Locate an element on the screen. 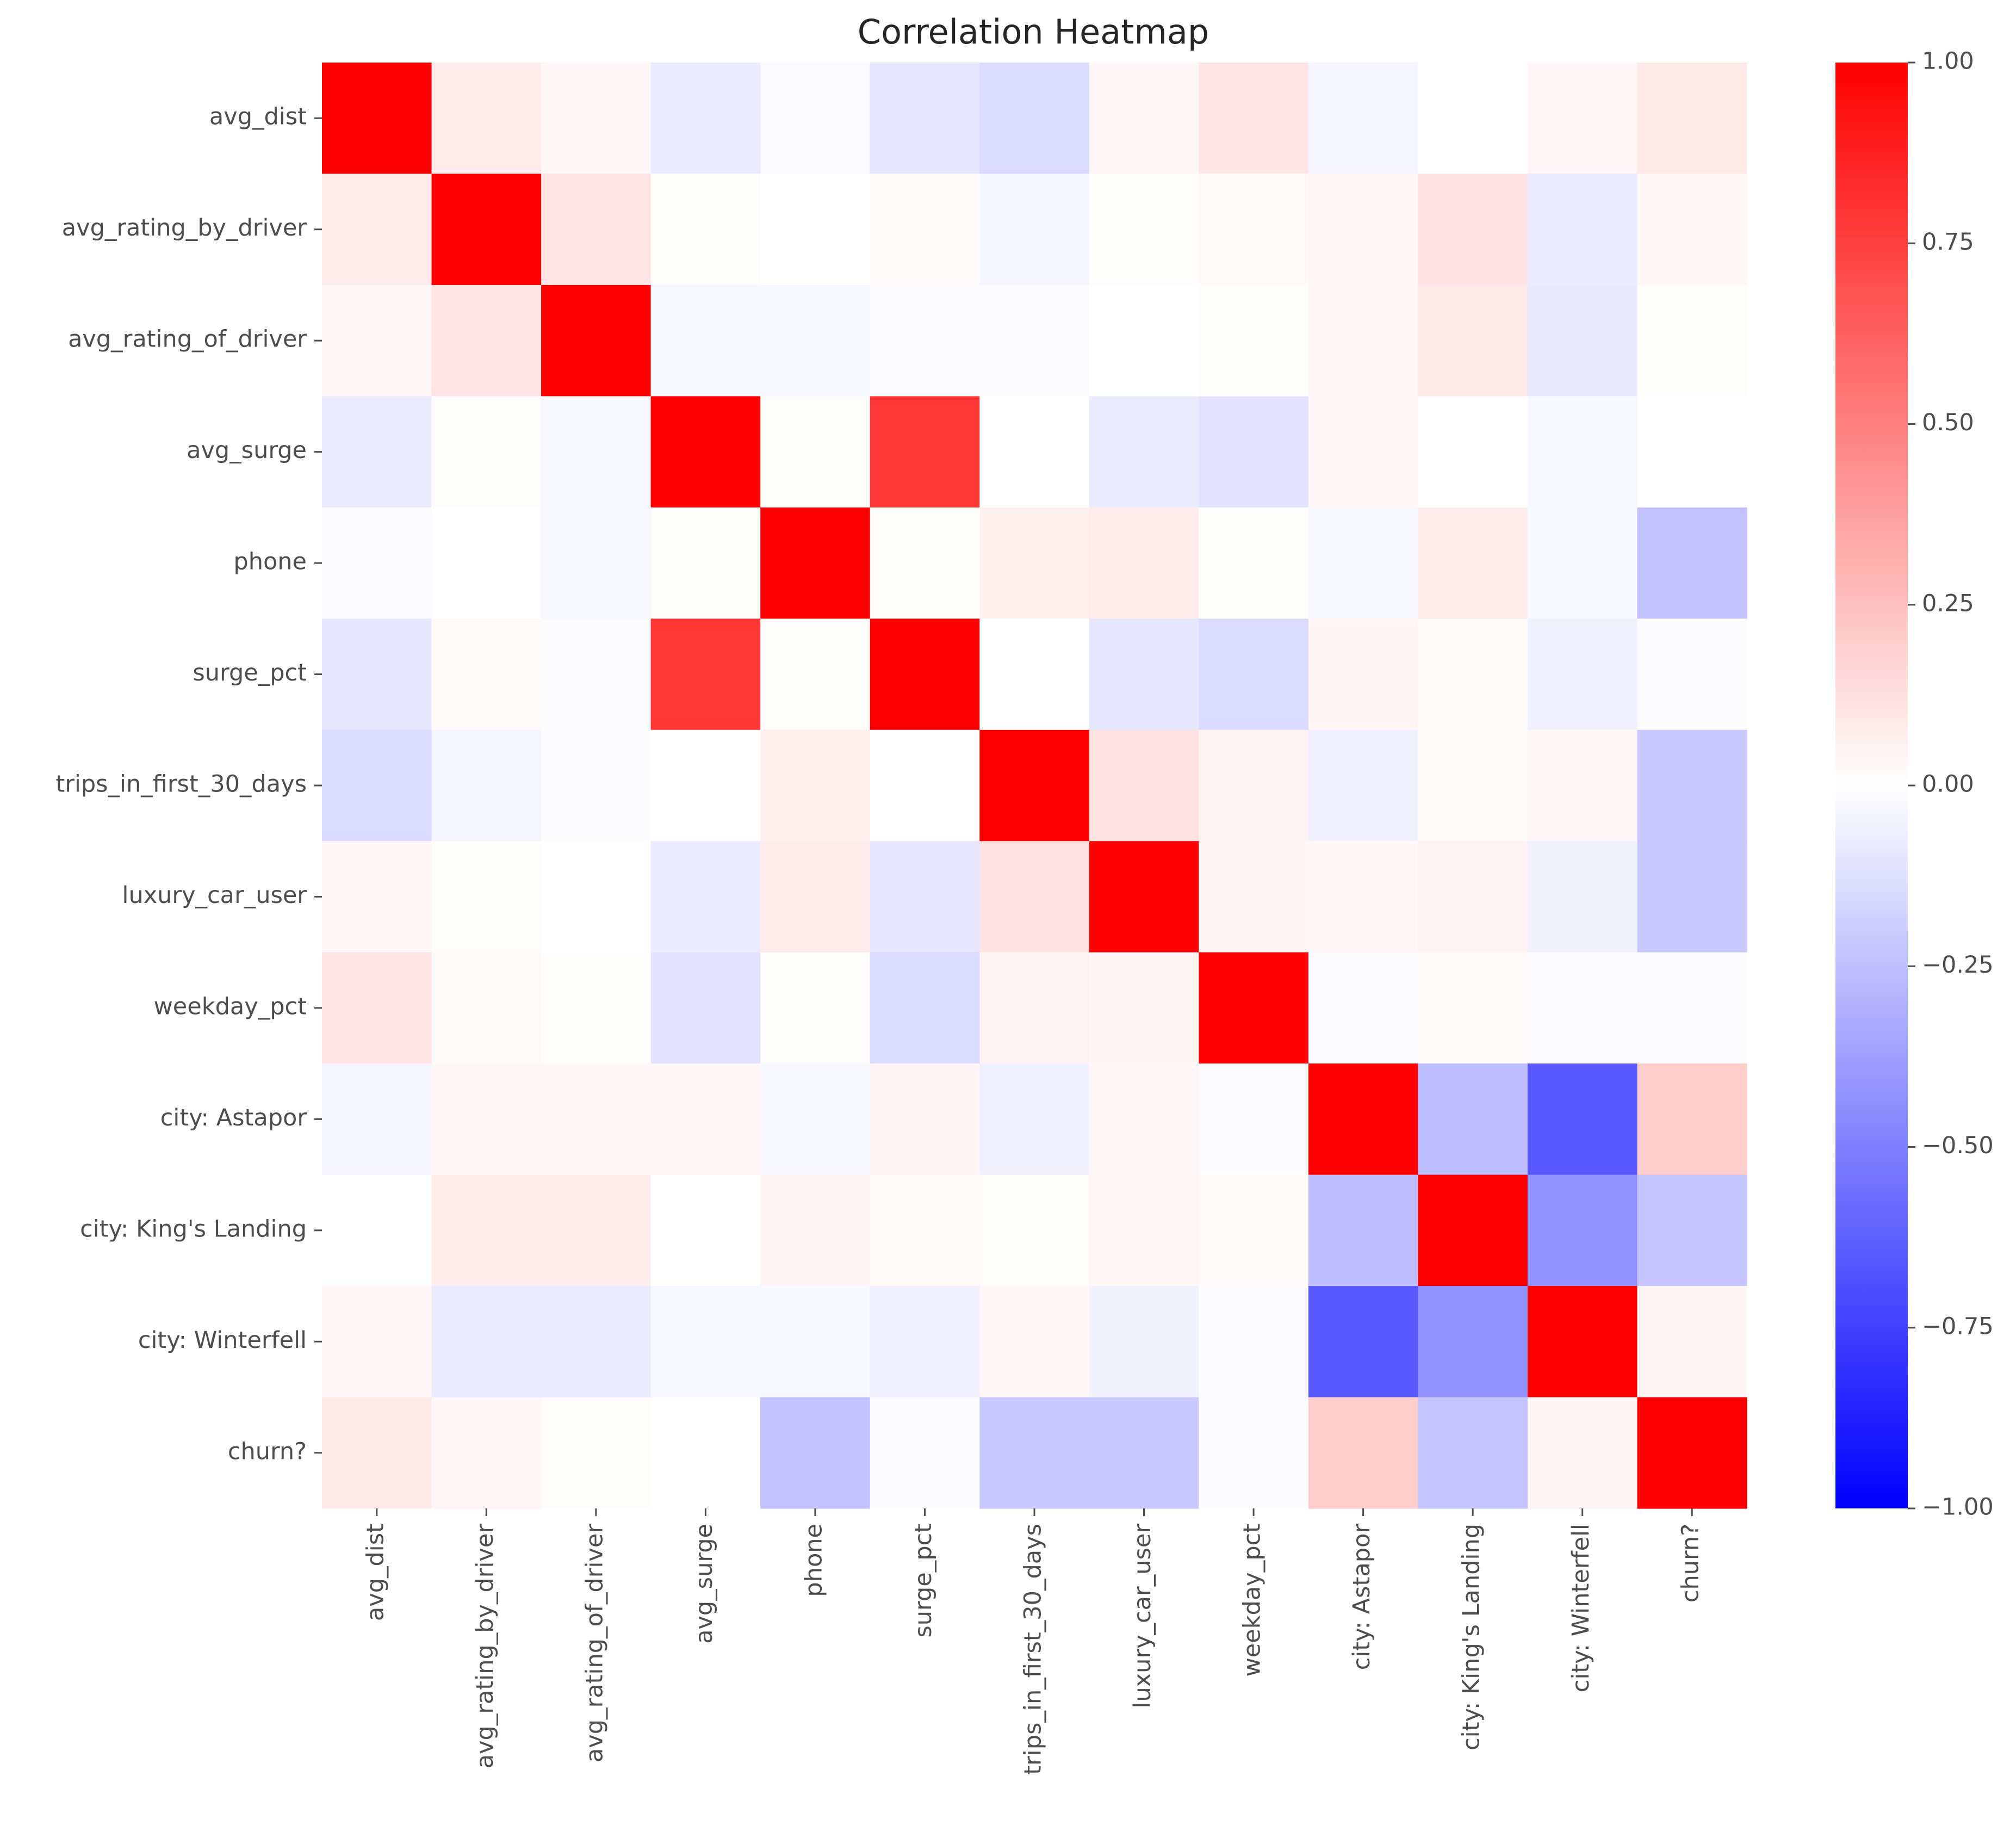 The height and width of the screenshot is (1825, 2016). y-tick-label: phone is located at coordinates (270, 562).